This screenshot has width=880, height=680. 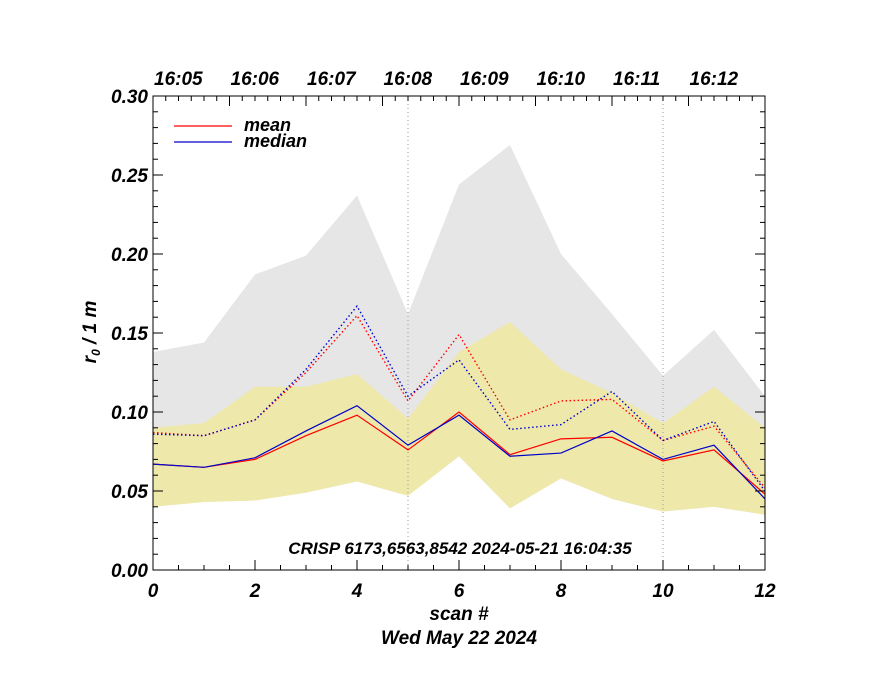 What do you see at coordinates (275, 141) in the screenshot?
I see `legend-label-median: median` at bounding box center [275, 141].